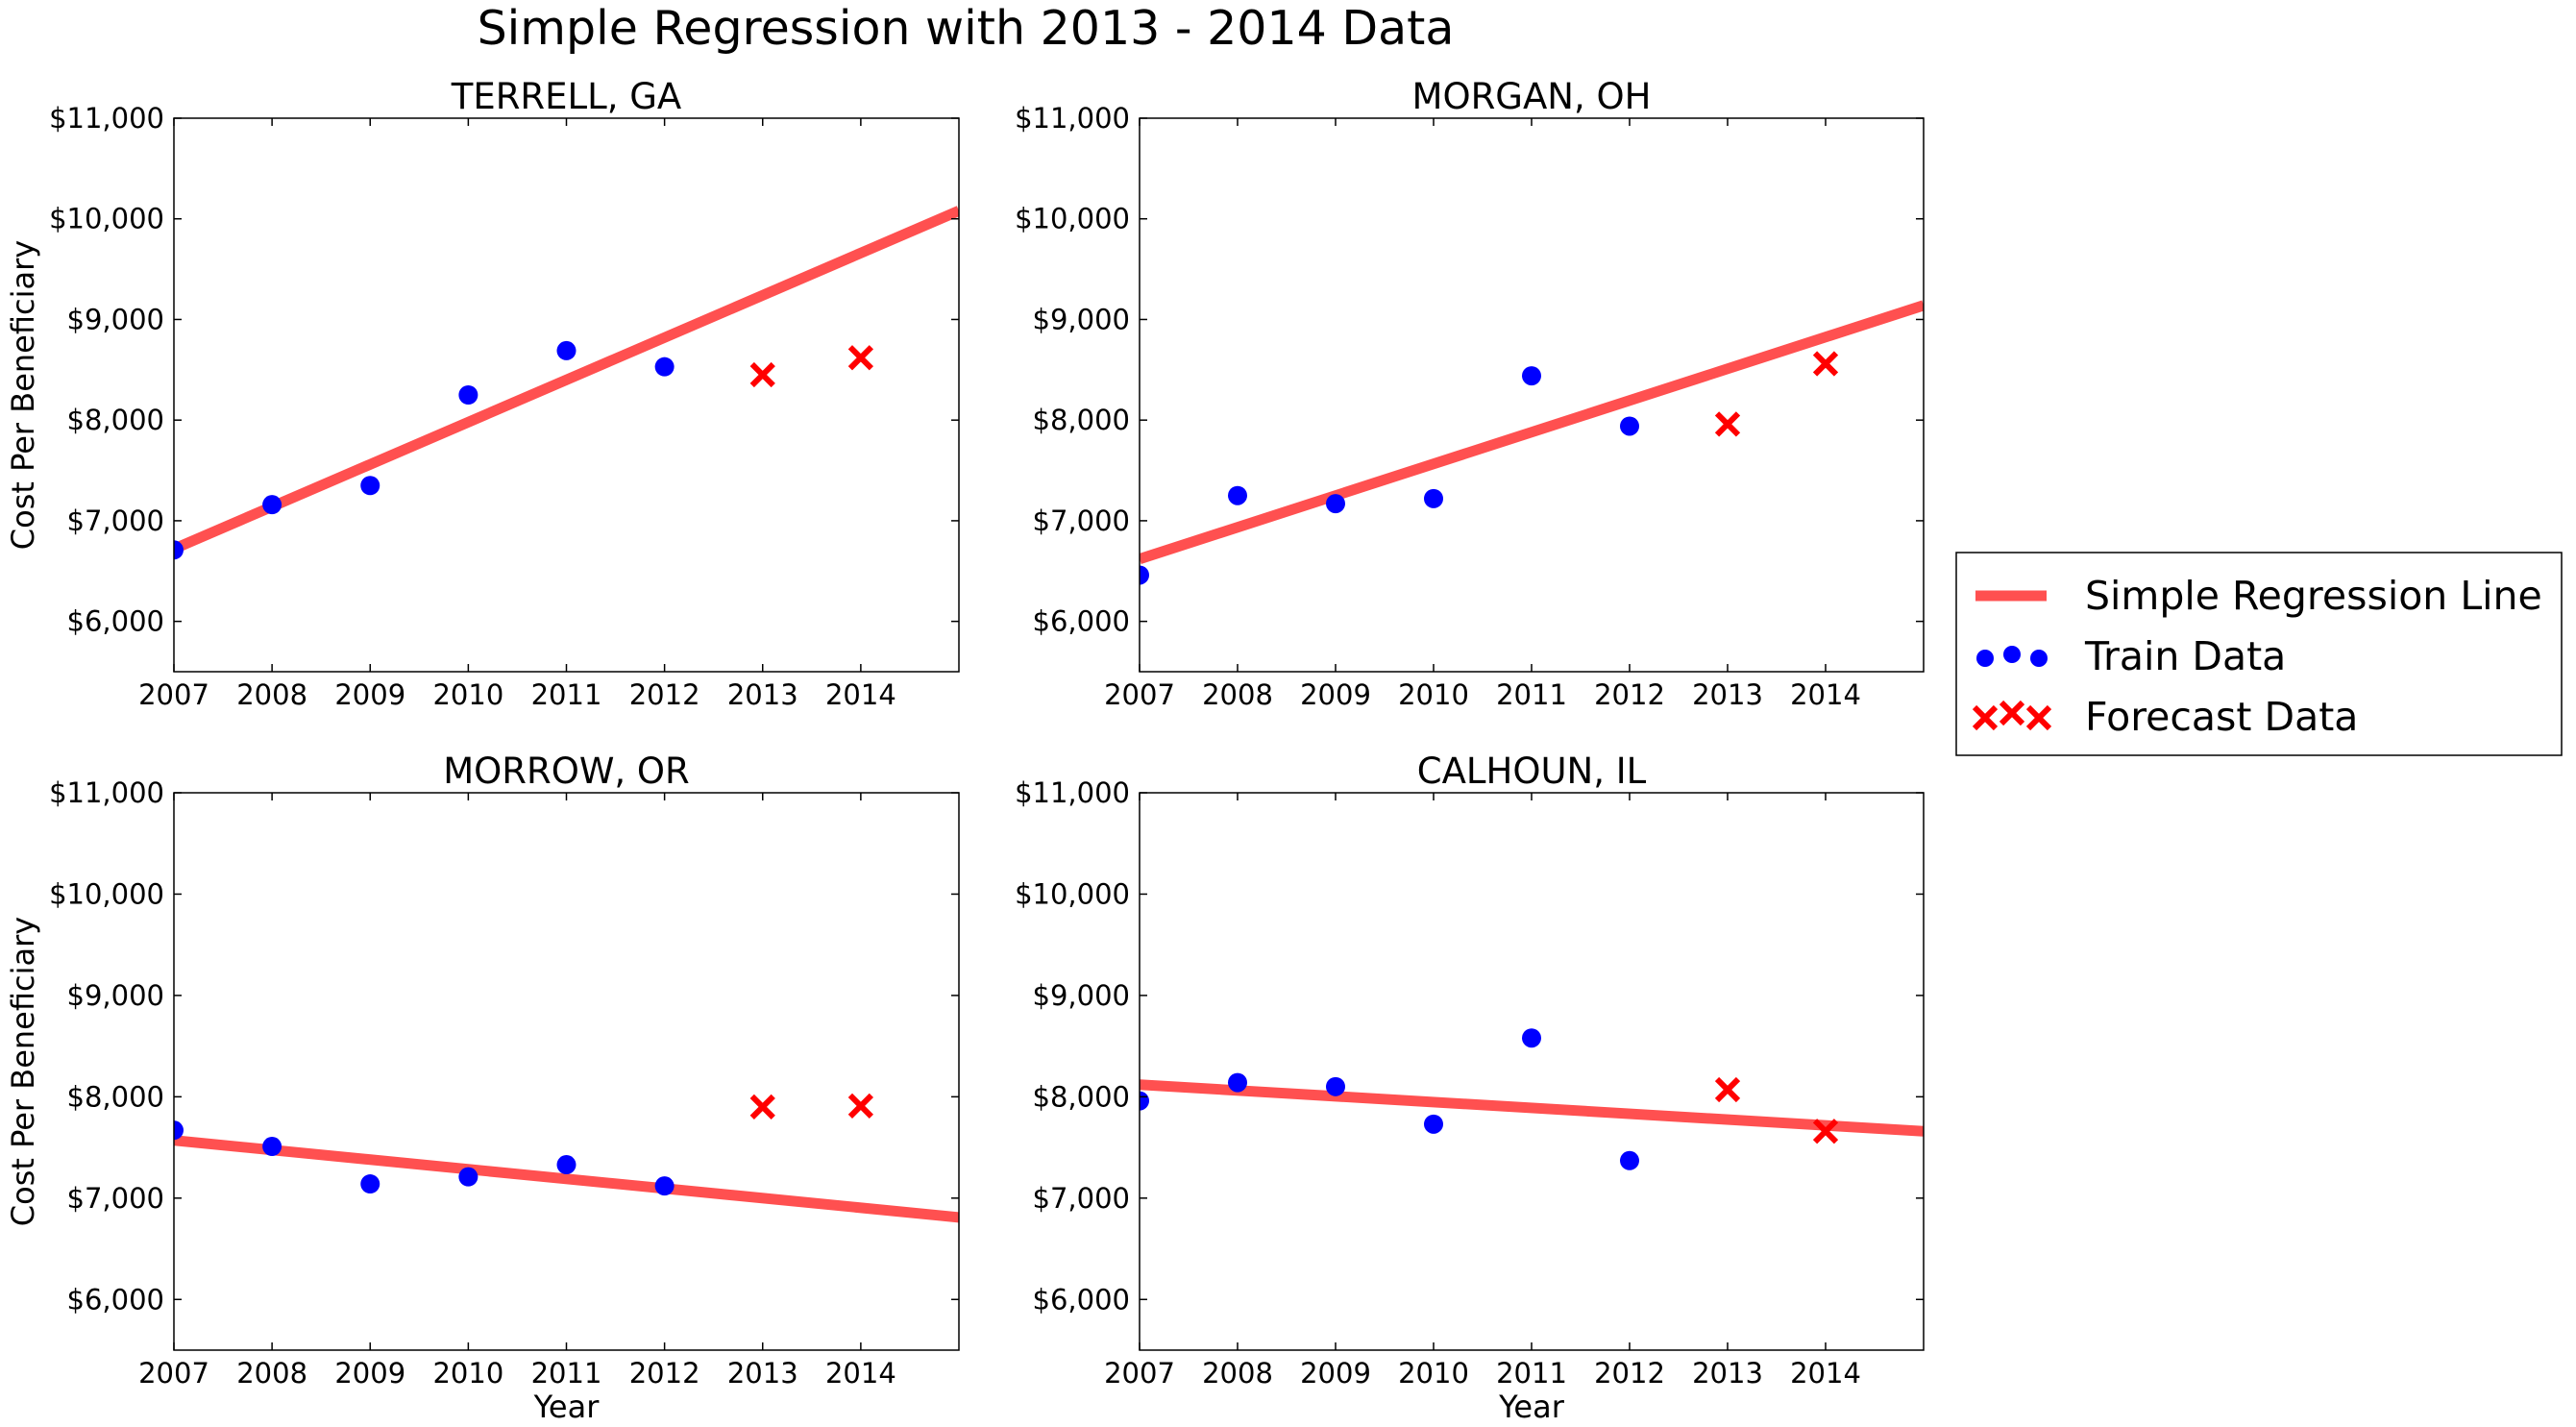 This screenshot has height=1427, width=2576. Describe the element at coordinates (566, 96) in the screenshot. I see `subplot-title: TERRELL, GA` at that location.